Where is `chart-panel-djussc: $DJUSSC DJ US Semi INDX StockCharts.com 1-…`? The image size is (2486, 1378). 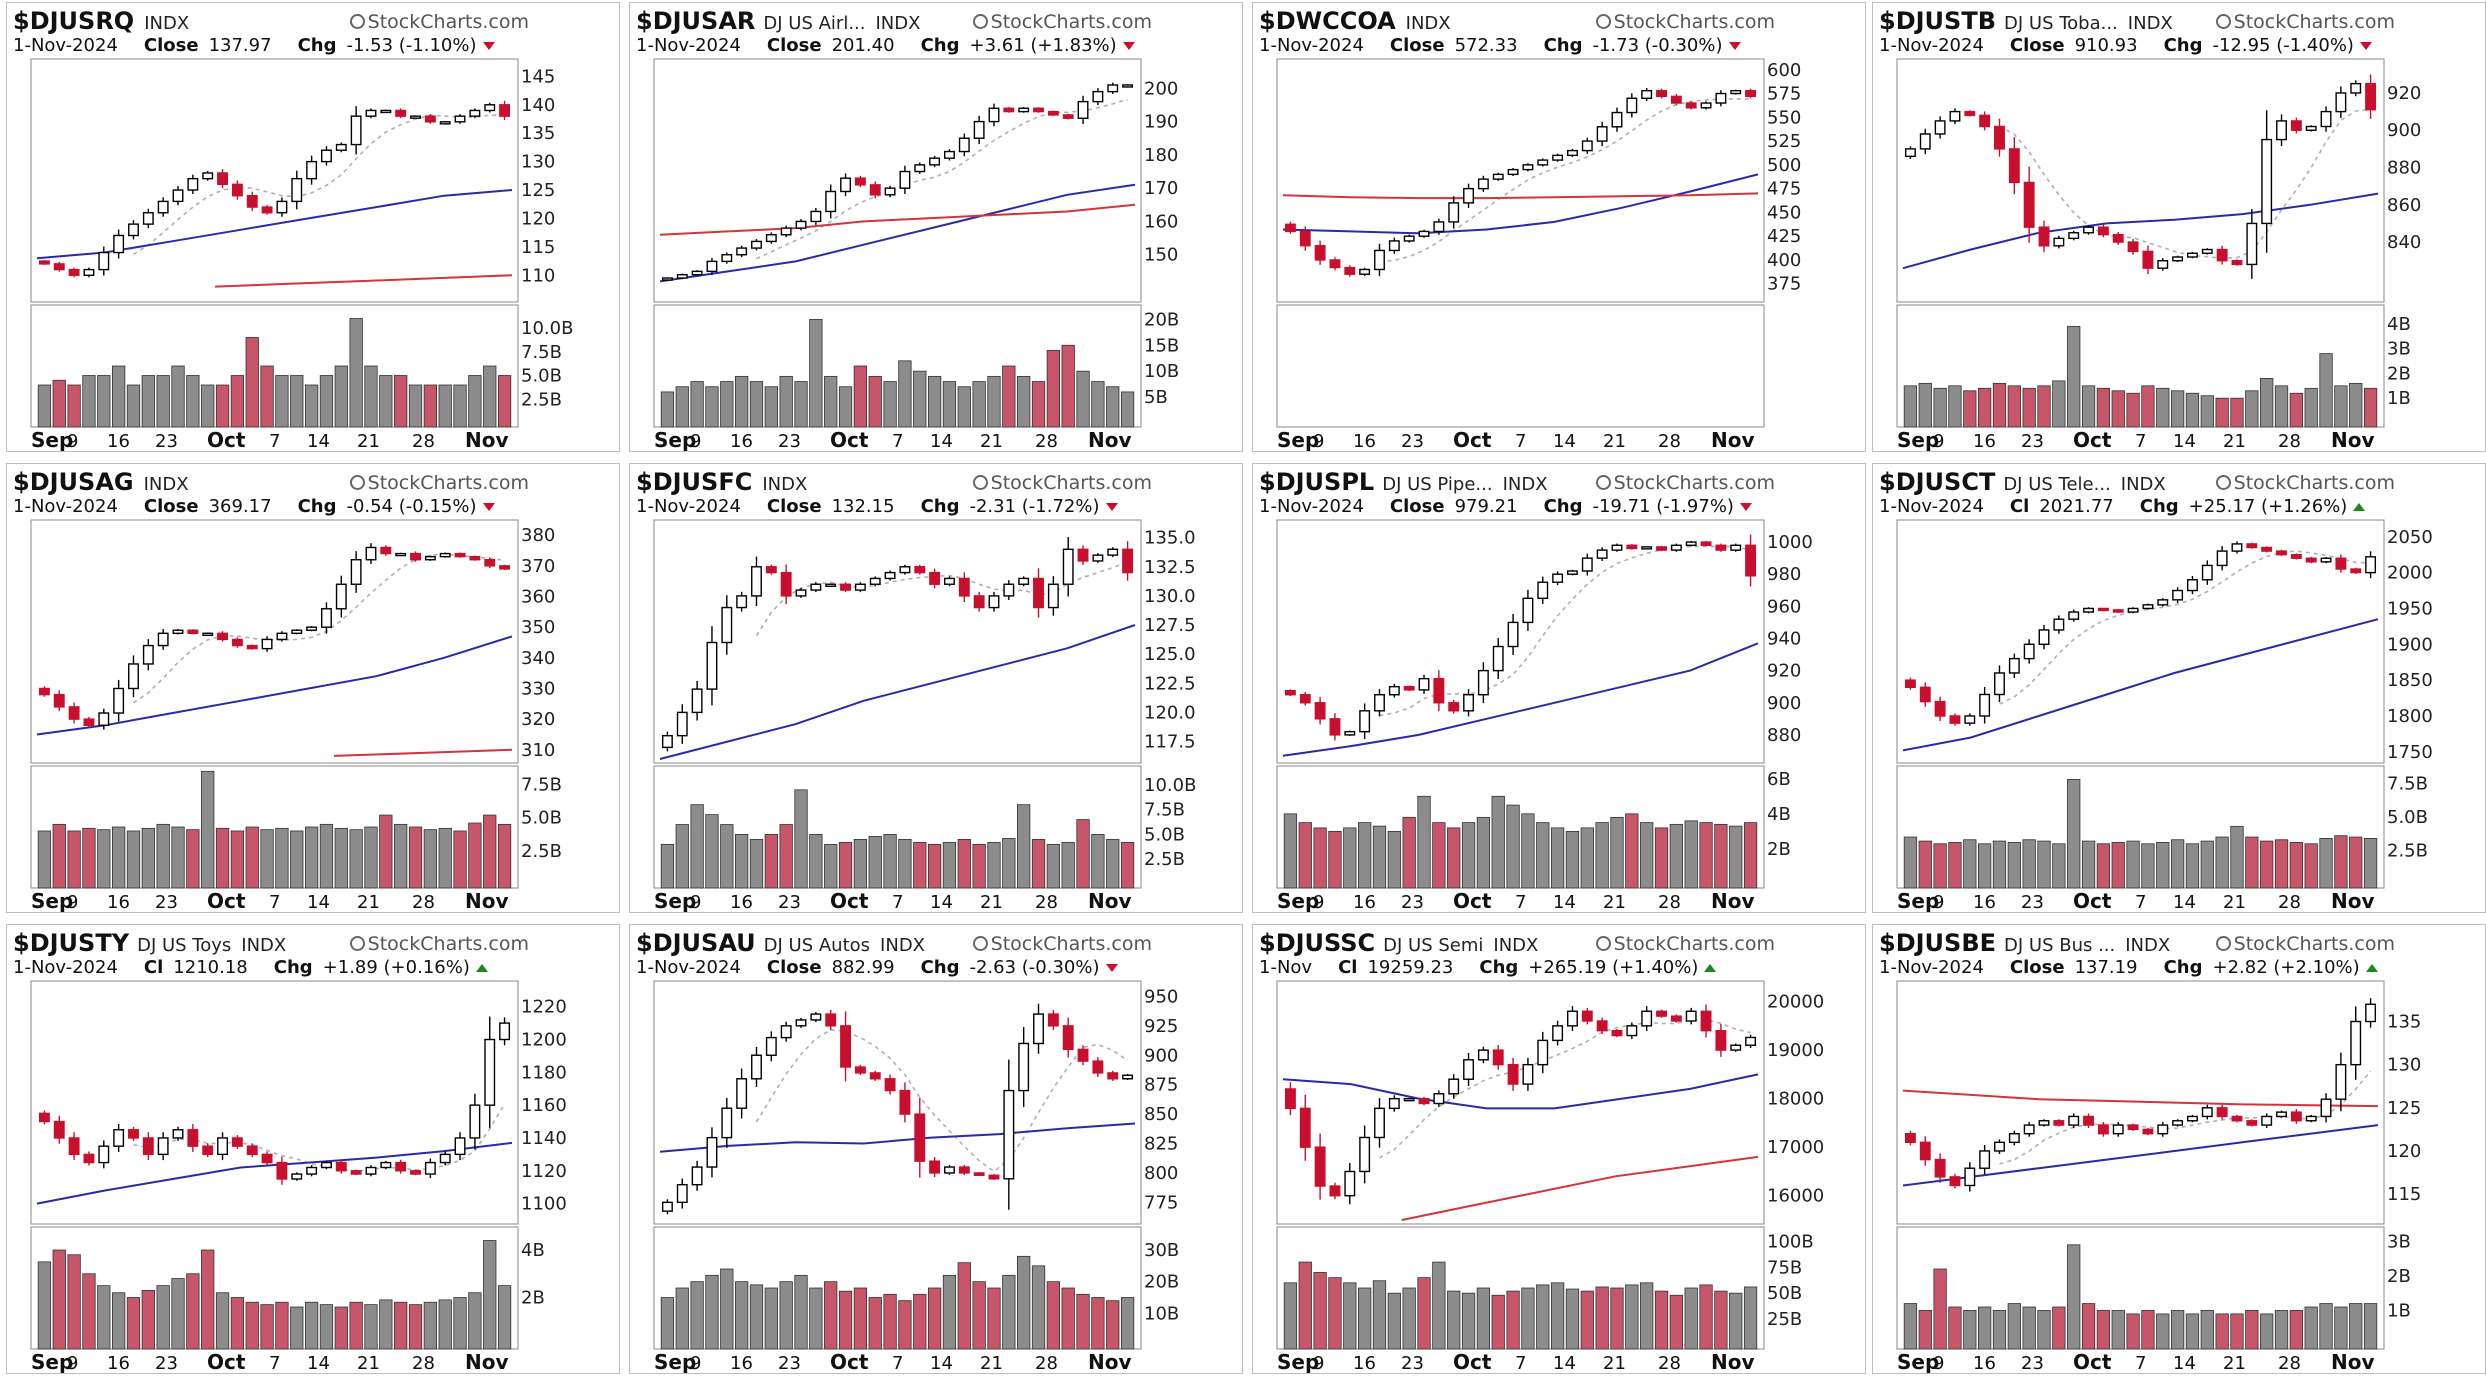 chart-panel-djussc: $DJUSSC DJ US Semi INDX StockCharts.com 1-… is located at coordinates (1559, 1149).